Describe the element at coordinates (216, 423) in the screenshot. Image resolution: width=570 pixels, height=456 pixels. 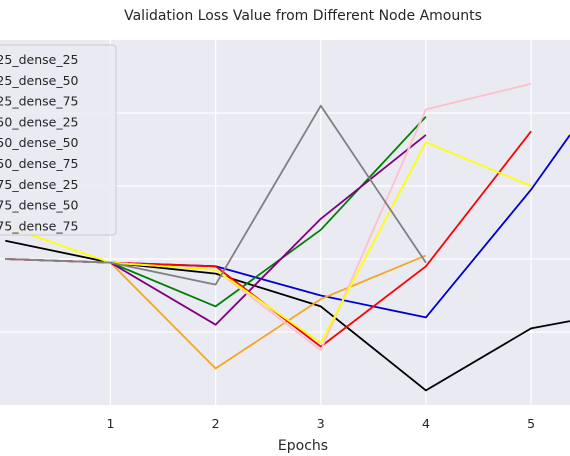
I see `x-tick-label: 2` at that location.